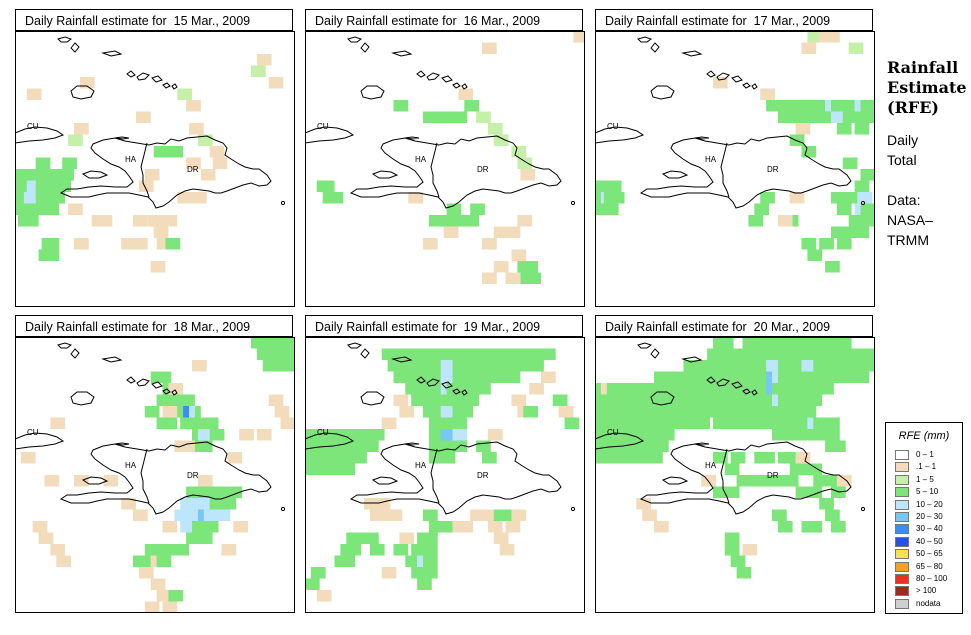 The image size is (971, 635). Describe the element at coordinates (928, 505) in the screenshot. I see `legend-item: 10 – 20` at that location.